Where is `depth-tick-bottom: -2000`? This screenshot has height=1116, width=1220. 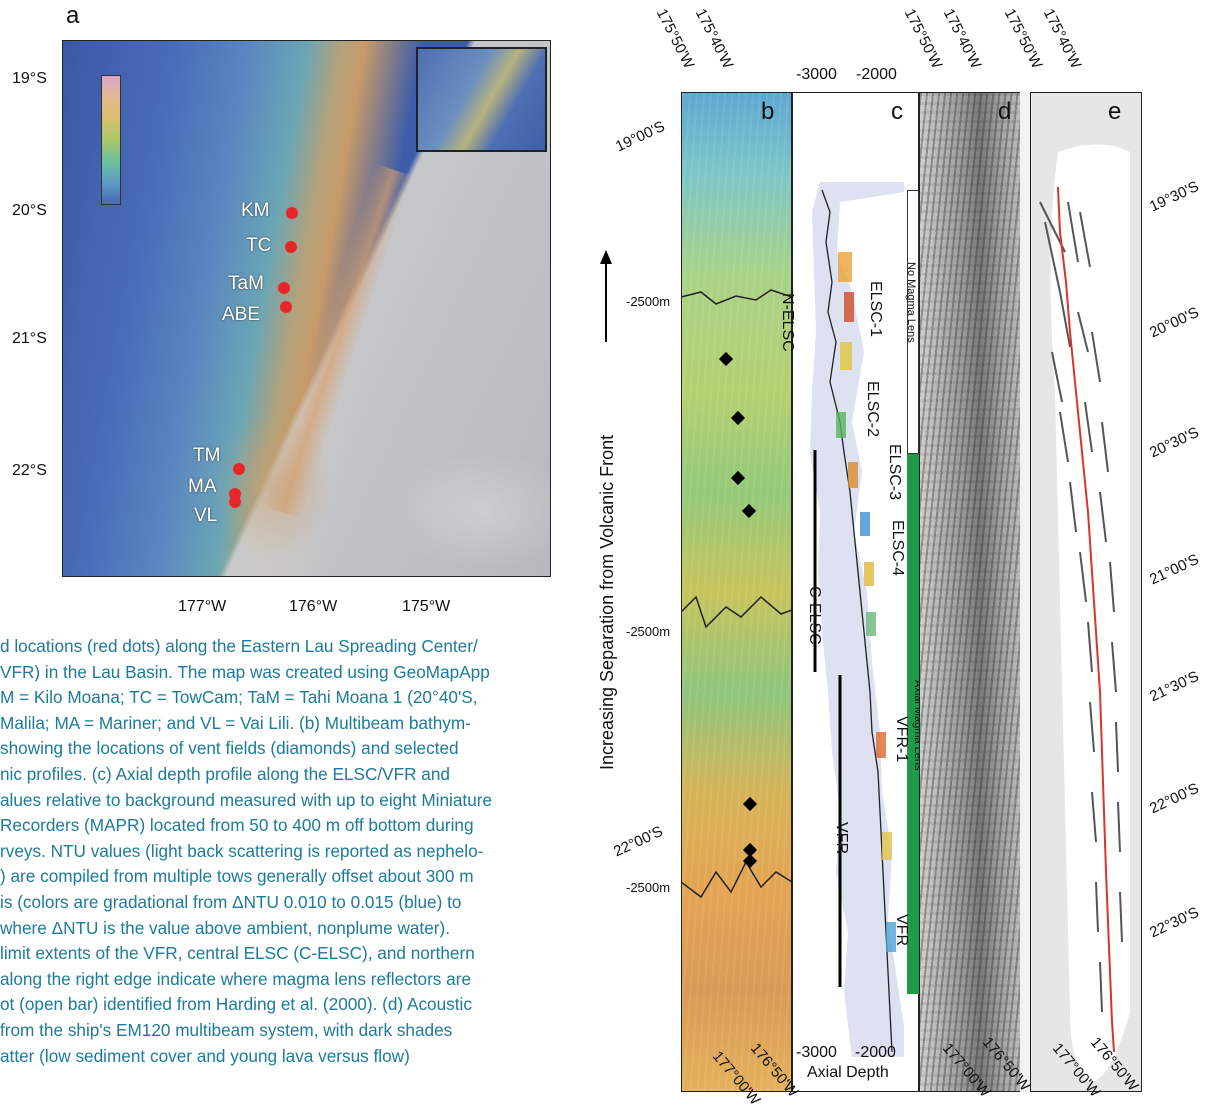
depth-tick-bottom: -2000 is located at coordinates (875, 1052).